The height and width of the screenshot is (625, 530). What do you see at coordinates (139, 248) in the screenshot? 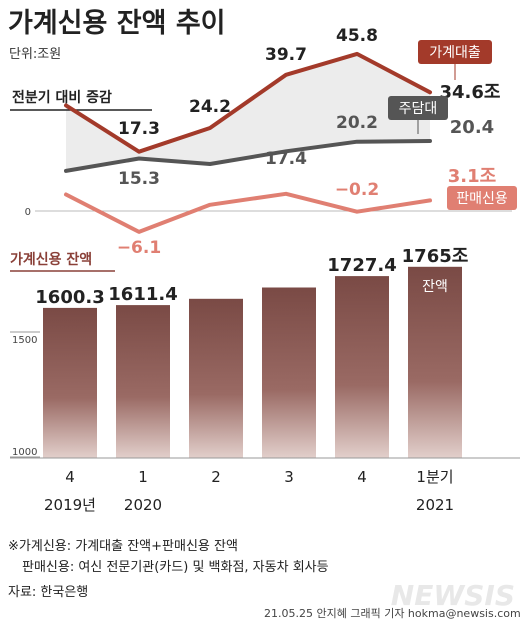
I see `label-sales-credit-1: −6.1` at bounding box center [139, 248].